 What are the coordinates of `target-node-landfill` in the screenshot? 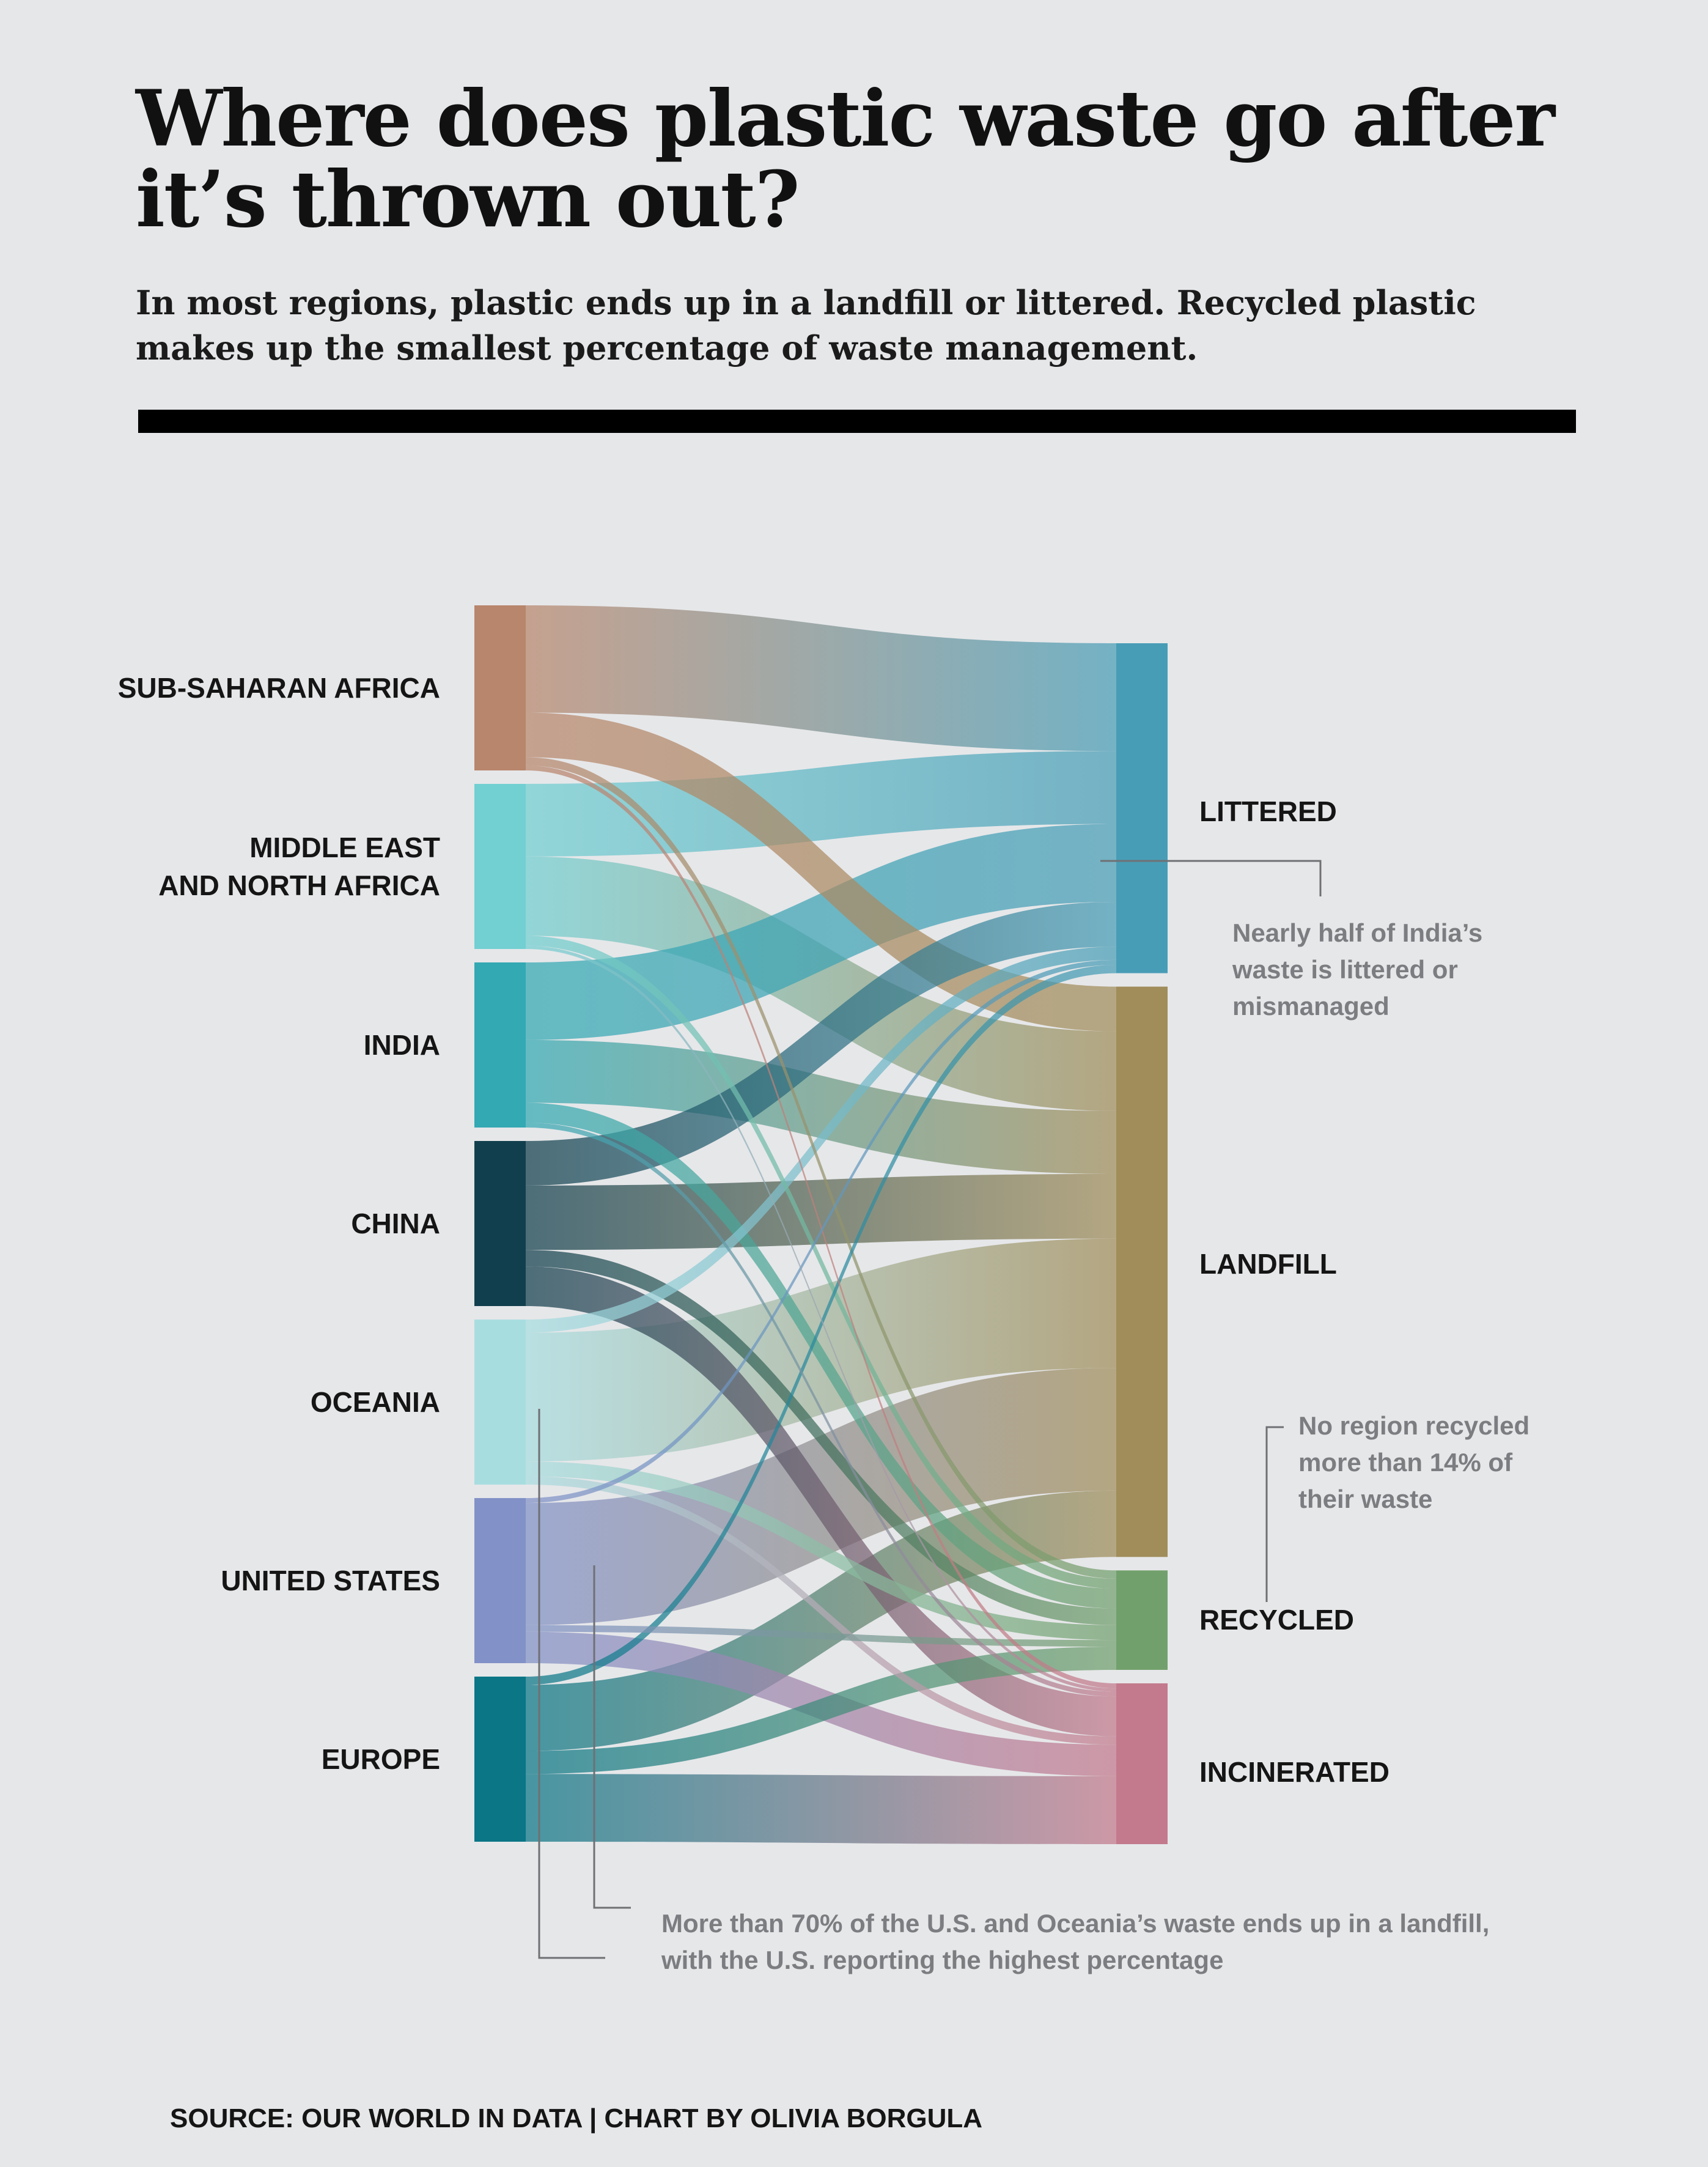 It's located at (1142, 1271).